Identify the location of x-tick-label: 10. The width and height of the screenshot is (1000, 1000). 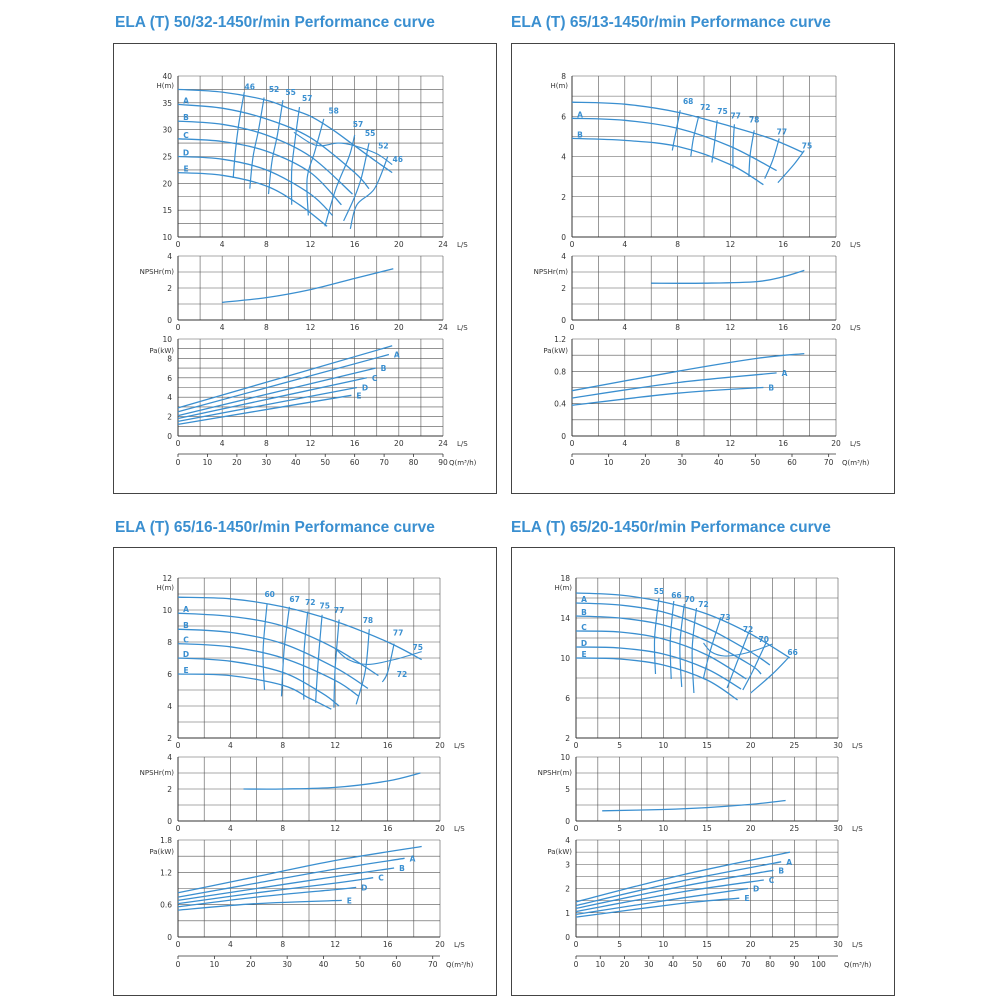
(664, 745).